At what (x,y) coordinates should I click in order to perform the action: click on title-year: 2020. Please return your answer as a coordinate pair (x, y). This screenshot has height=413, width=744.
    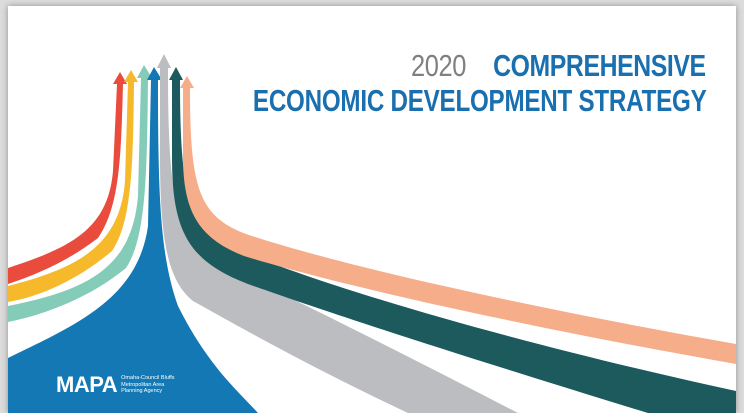
    Looking at the image, I should click on (439, 65).